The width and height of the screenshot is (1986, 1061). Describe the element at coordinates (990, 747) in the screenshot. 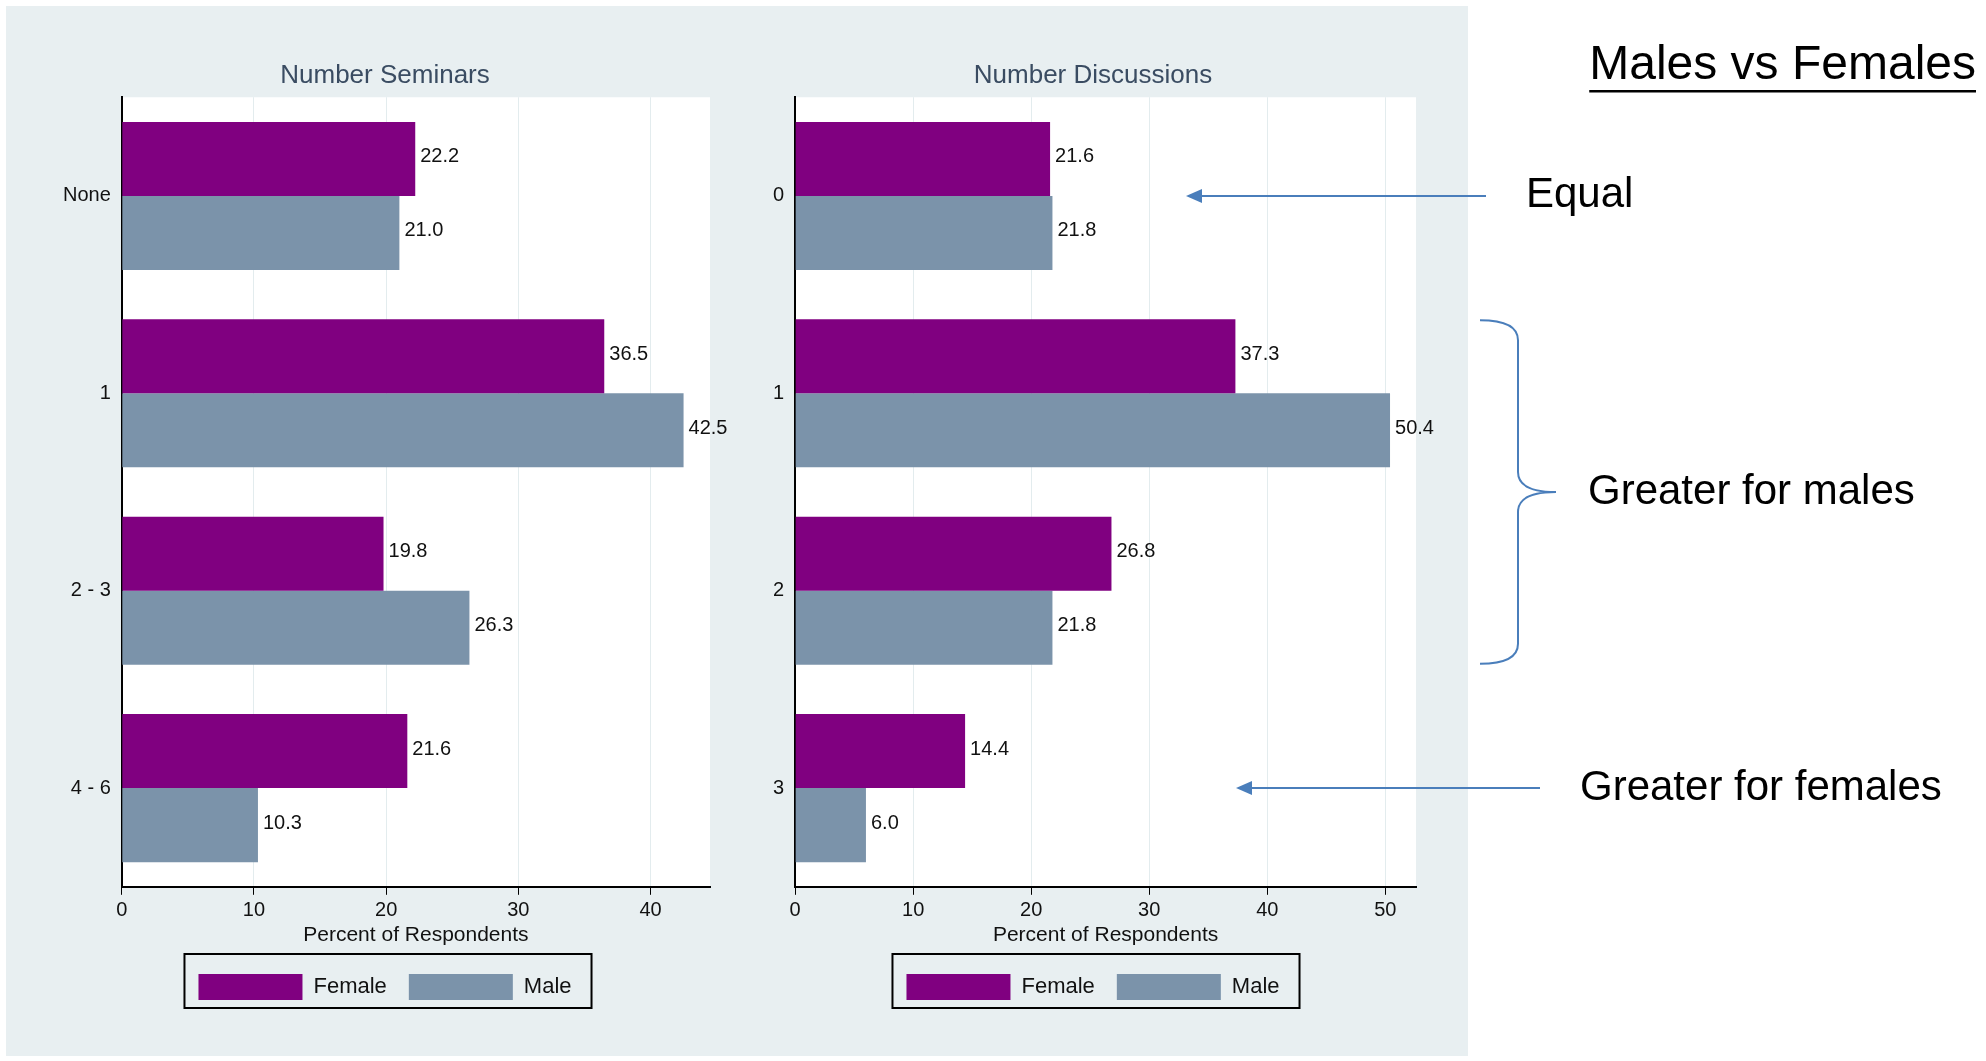

I see `data-label: 14.4` at that location.